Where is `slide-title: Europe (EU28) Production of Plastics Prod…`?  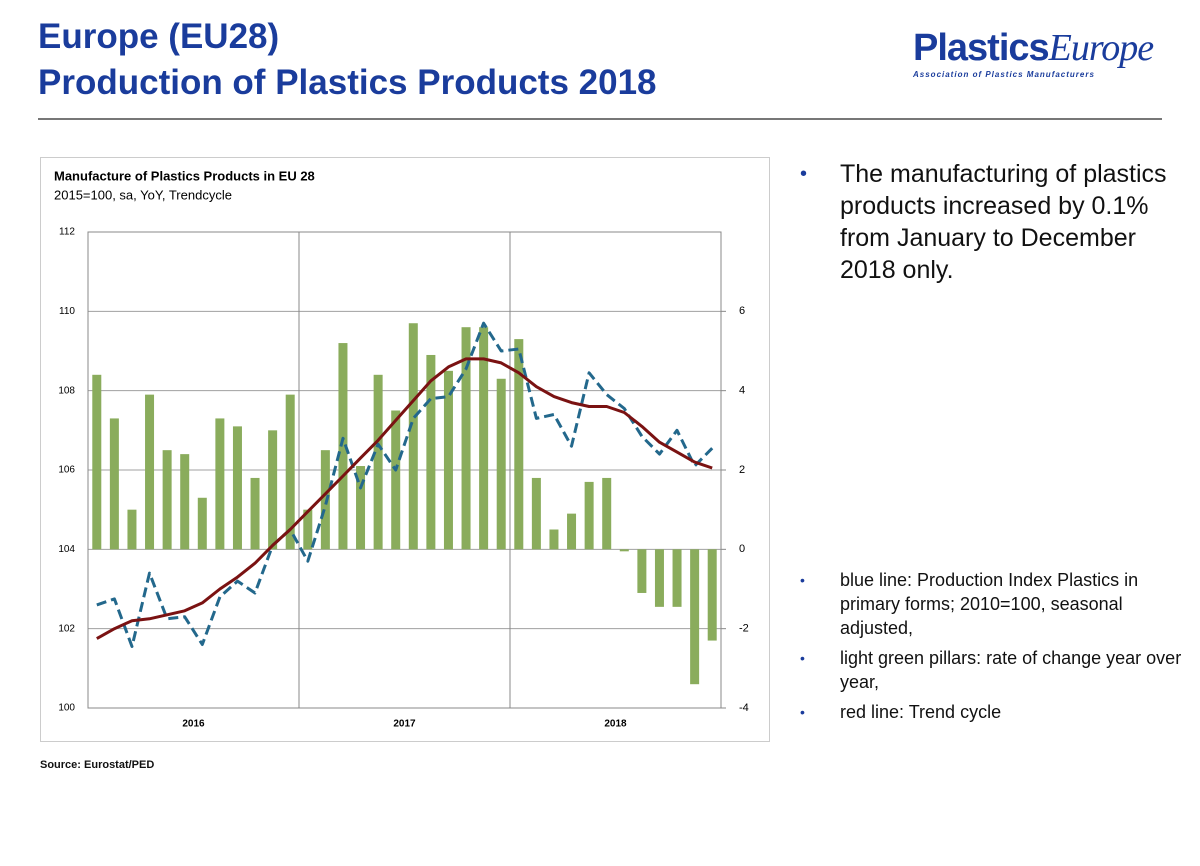 slide-title: Europe (EU28) Production of Plastics Prod… is located at coordinates (347, 60).